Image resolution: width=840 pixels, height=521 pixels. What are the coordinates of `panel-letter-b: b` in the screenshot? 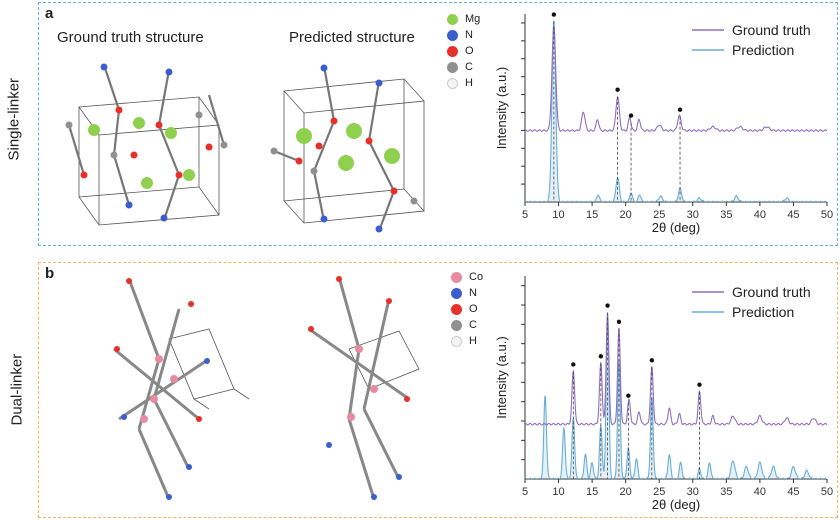 It's located at (50, 273).